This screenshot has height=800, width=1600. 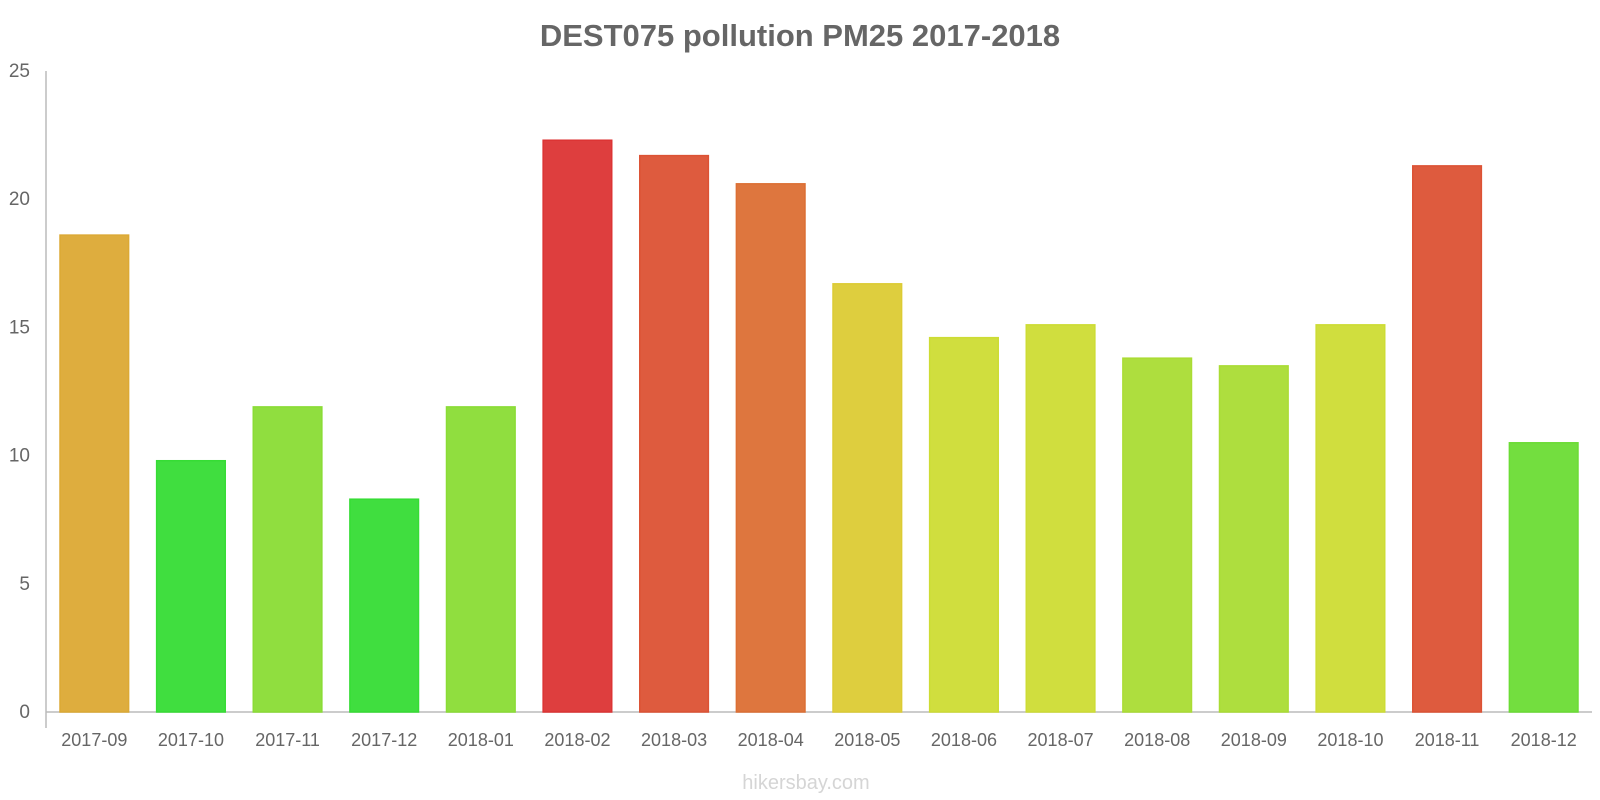 What do you see at coordinates (800, 35) in the screenshot?
I see `chart-title: DEST075 pollution PM25 2017-2018` at bounding box center [800, 35].